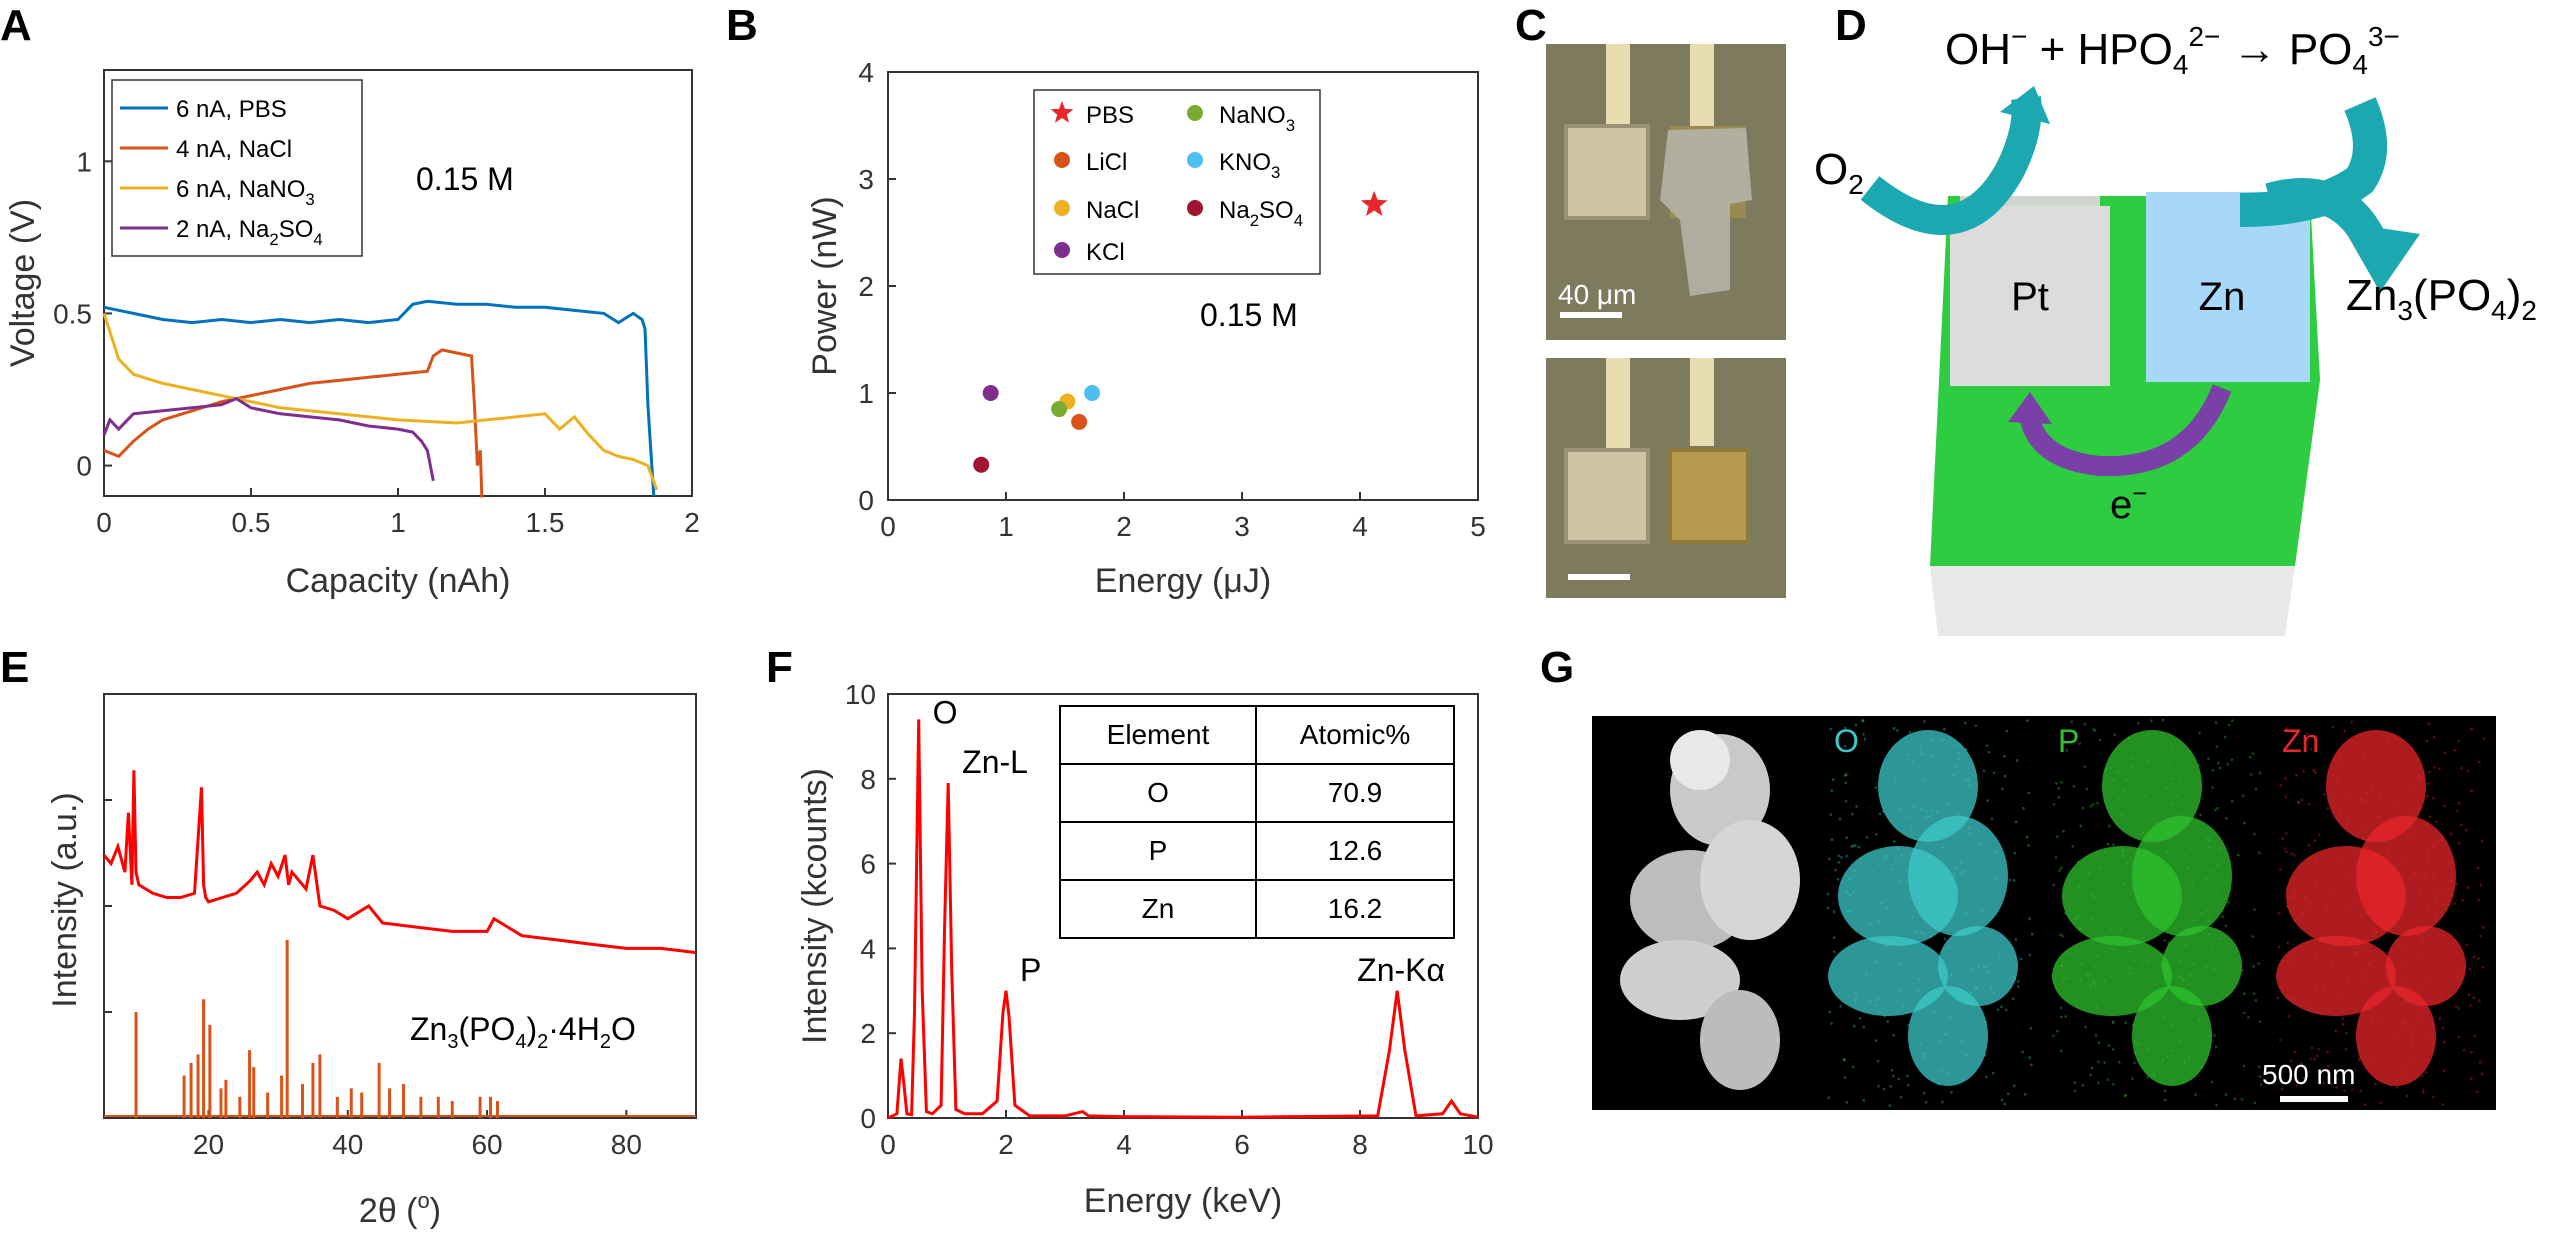  What do you see at coordinates (1183, 919) in the screenshot?
I see `panel-f-eds-spectrum` at bounding box center [1183, 919].